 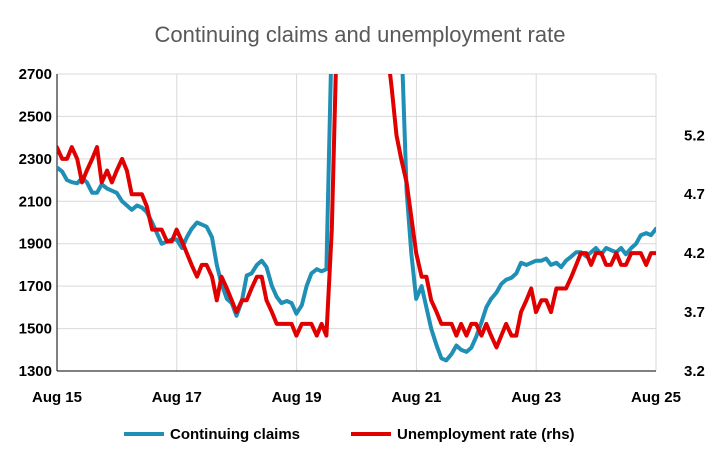 What do you see at coordinates (694, 194) in the screenshot?
I see `y-right-tick-label: 4.7` at bounding box center [694, 194].